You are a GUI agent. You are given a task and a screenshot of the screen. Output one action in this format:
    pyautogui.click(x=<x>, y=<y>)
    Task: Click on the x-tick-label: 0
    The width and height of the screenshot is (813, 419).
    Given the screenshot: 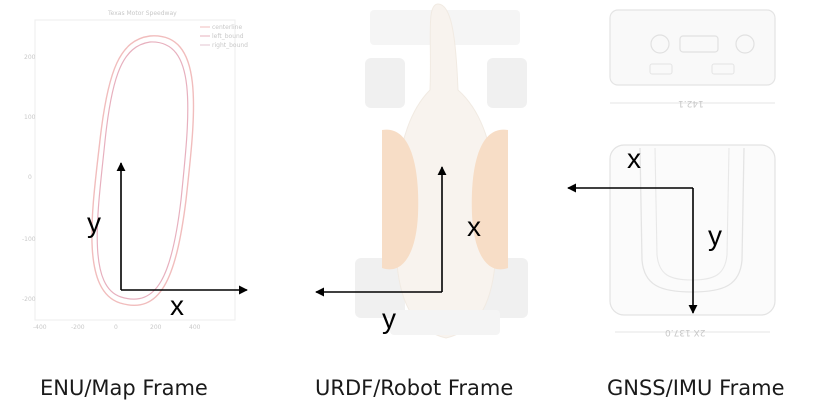 What is the action you would take?
    pyautogui.click(x=116, y=327)
    